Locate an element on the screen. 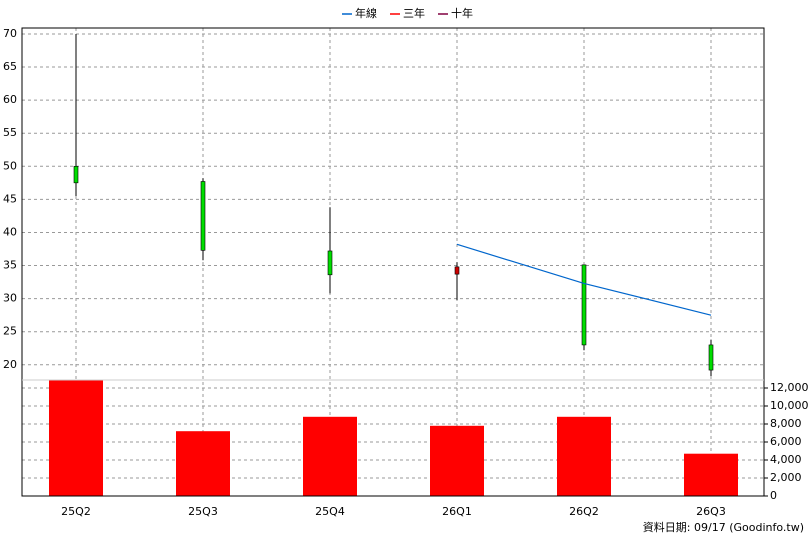 The image size is (808, 540). x-tick-label: 25Q2 is located at coordinates (76, 511).